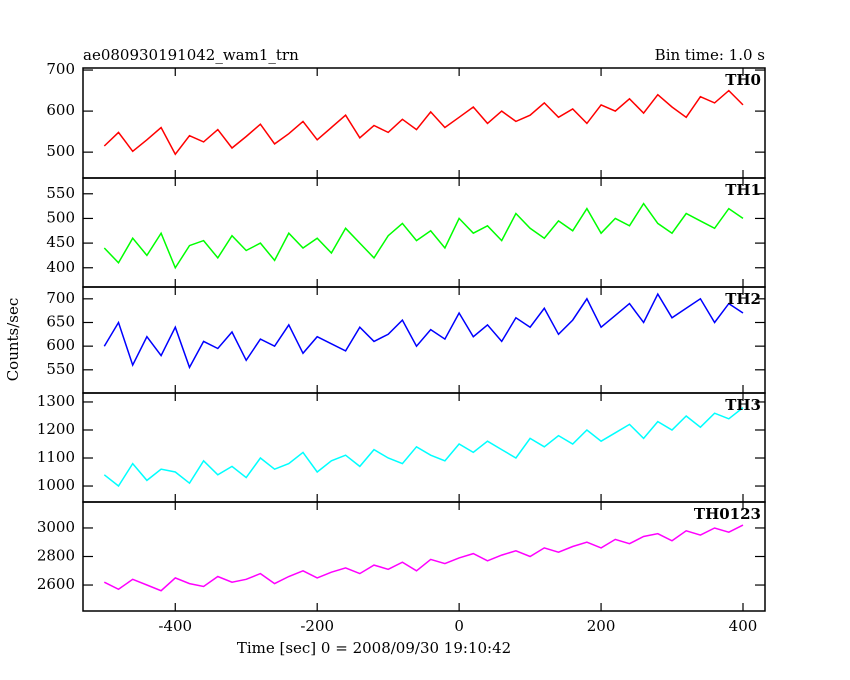  I want to click on x-tick-label: 200, so click(601, 626).